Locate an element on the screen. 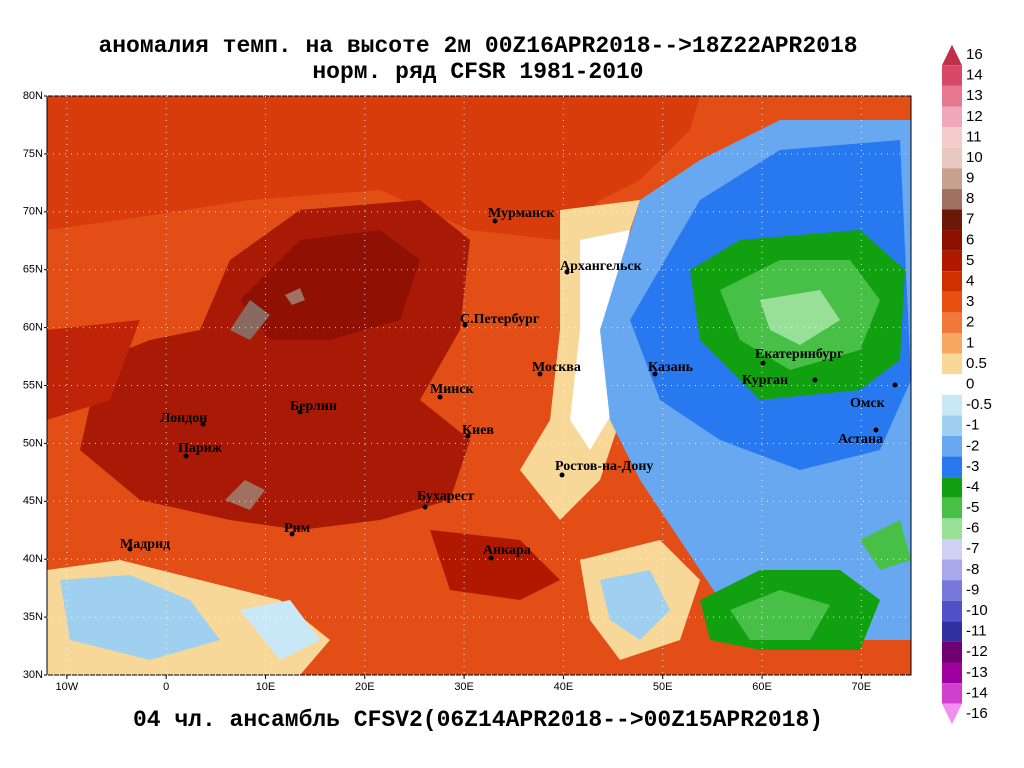 The width and height of the screenshot is (1024, 768). x-tick-label: 10W is located at coordinates (67, 687).